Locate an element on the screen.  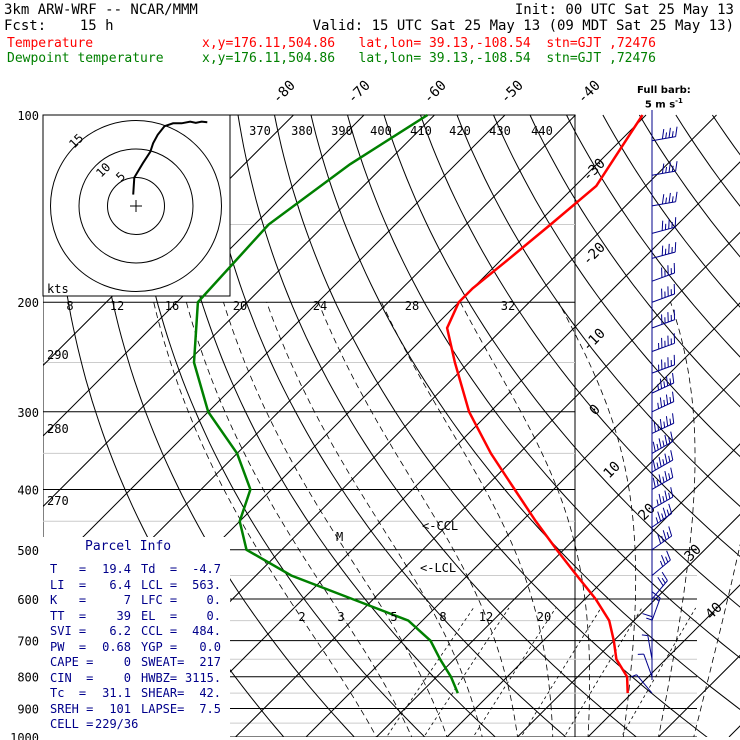
pressure-label-400: 400 is located at coordinates (28, 490).